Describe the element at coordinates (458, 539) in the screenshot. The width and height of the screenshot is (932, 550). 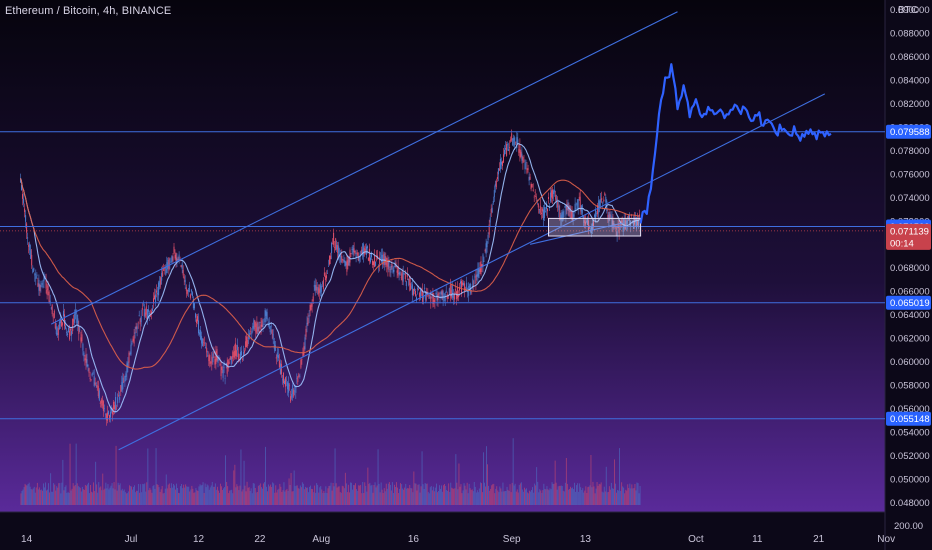
I see `time-axis: 14 Jul 12 22 Aug 16 Sep 13 Oct 11 21 Nov` at that location.